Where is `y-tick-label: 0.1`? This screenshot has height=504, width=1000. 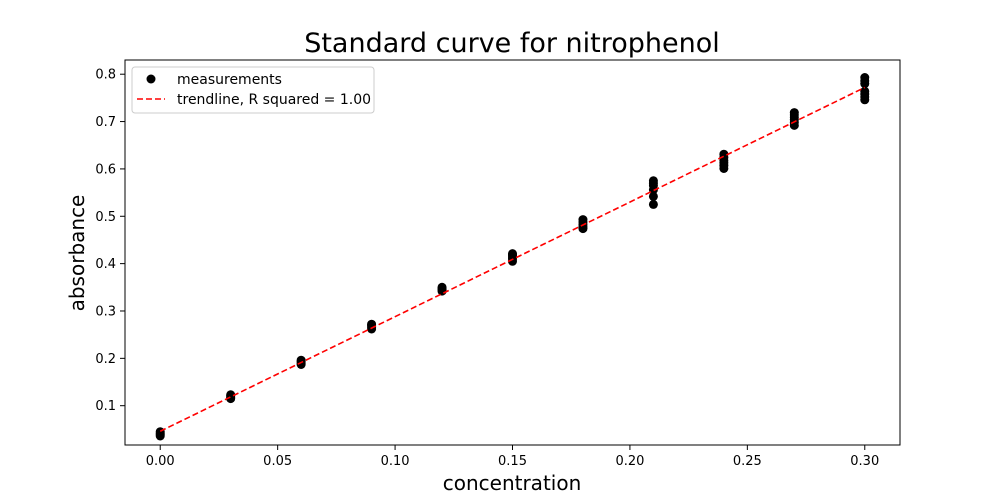
y-tick-label: 0.1 is located at coordinates (105, 406).